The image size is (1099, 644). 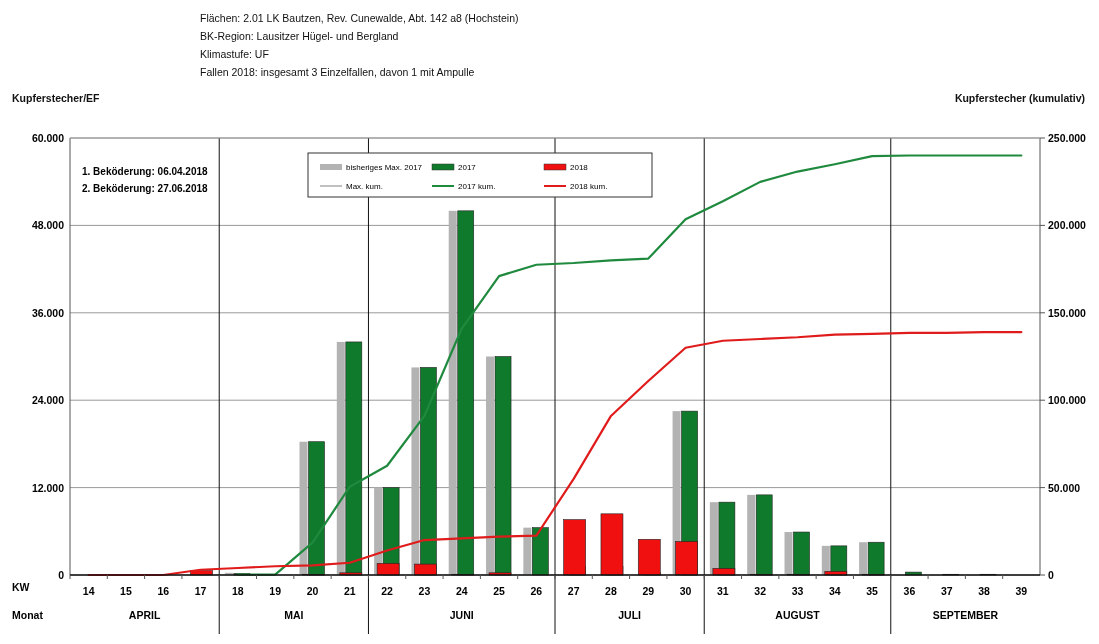 I want to click on annotation: 1. Beköderung: 06.04.2018, so click(x=145, y=171).